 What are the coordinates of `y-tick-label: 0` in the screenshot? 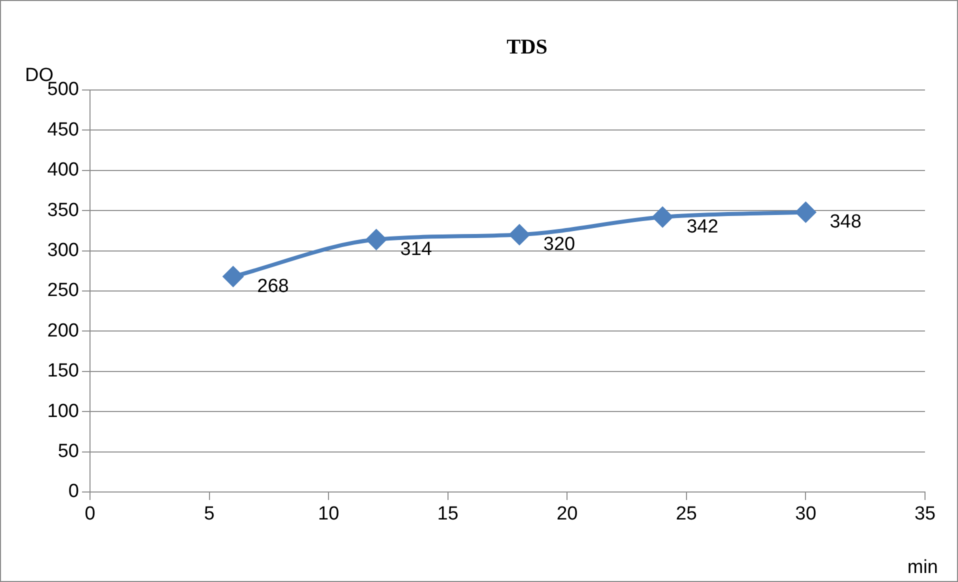 It's located at (73, 491).